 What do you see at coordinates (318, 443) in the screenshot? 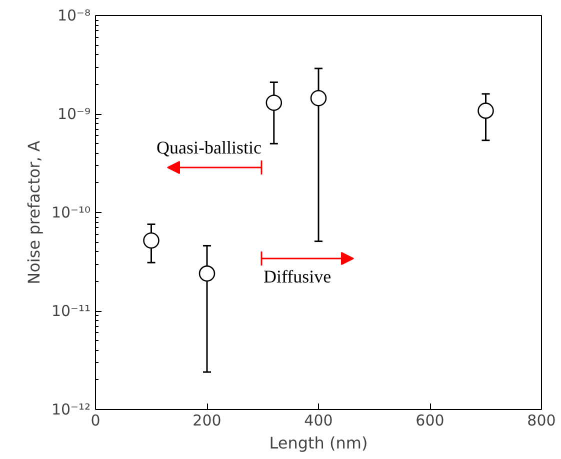
I see `x-axis-title: Length (nm)` at bounding box center [318, 443].